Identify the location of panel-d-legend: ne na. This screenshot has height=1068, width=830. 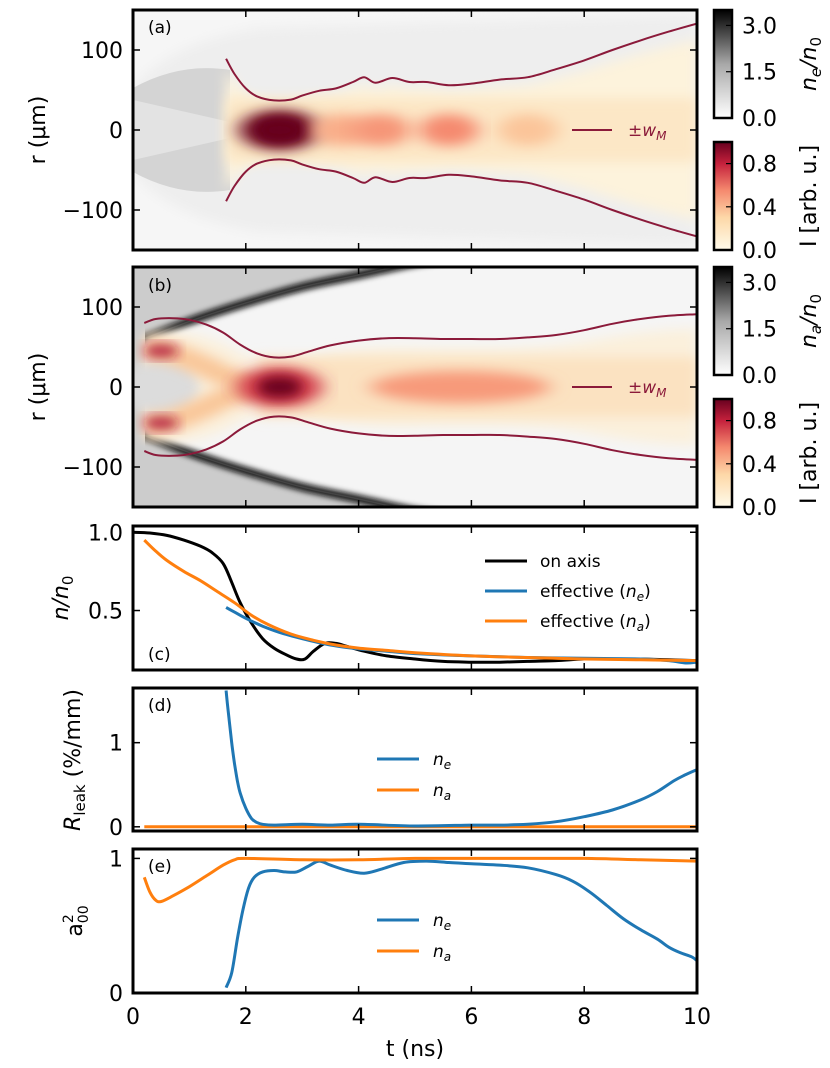
(414, 776).